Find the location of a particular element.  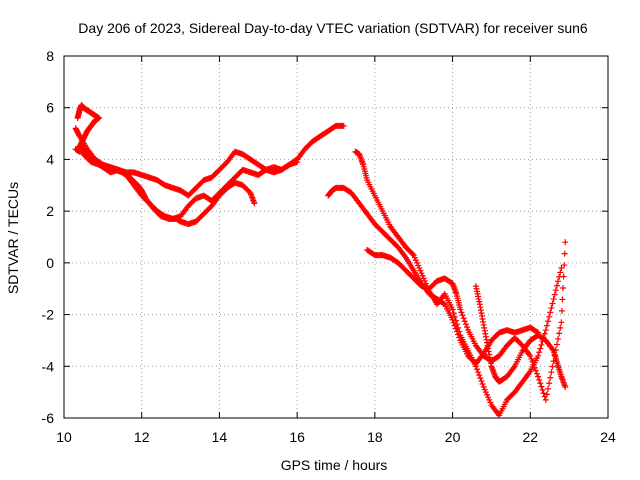

series-track-b is located at coordinates (186, 182).